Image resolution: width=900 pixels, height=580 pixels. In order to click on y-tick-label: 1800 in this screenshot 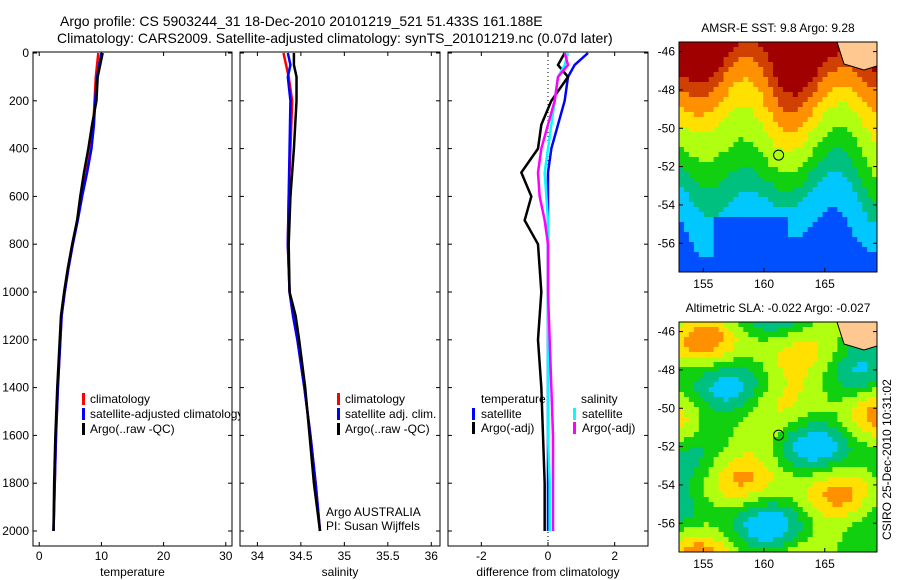, I will do `click(15, 483)`.